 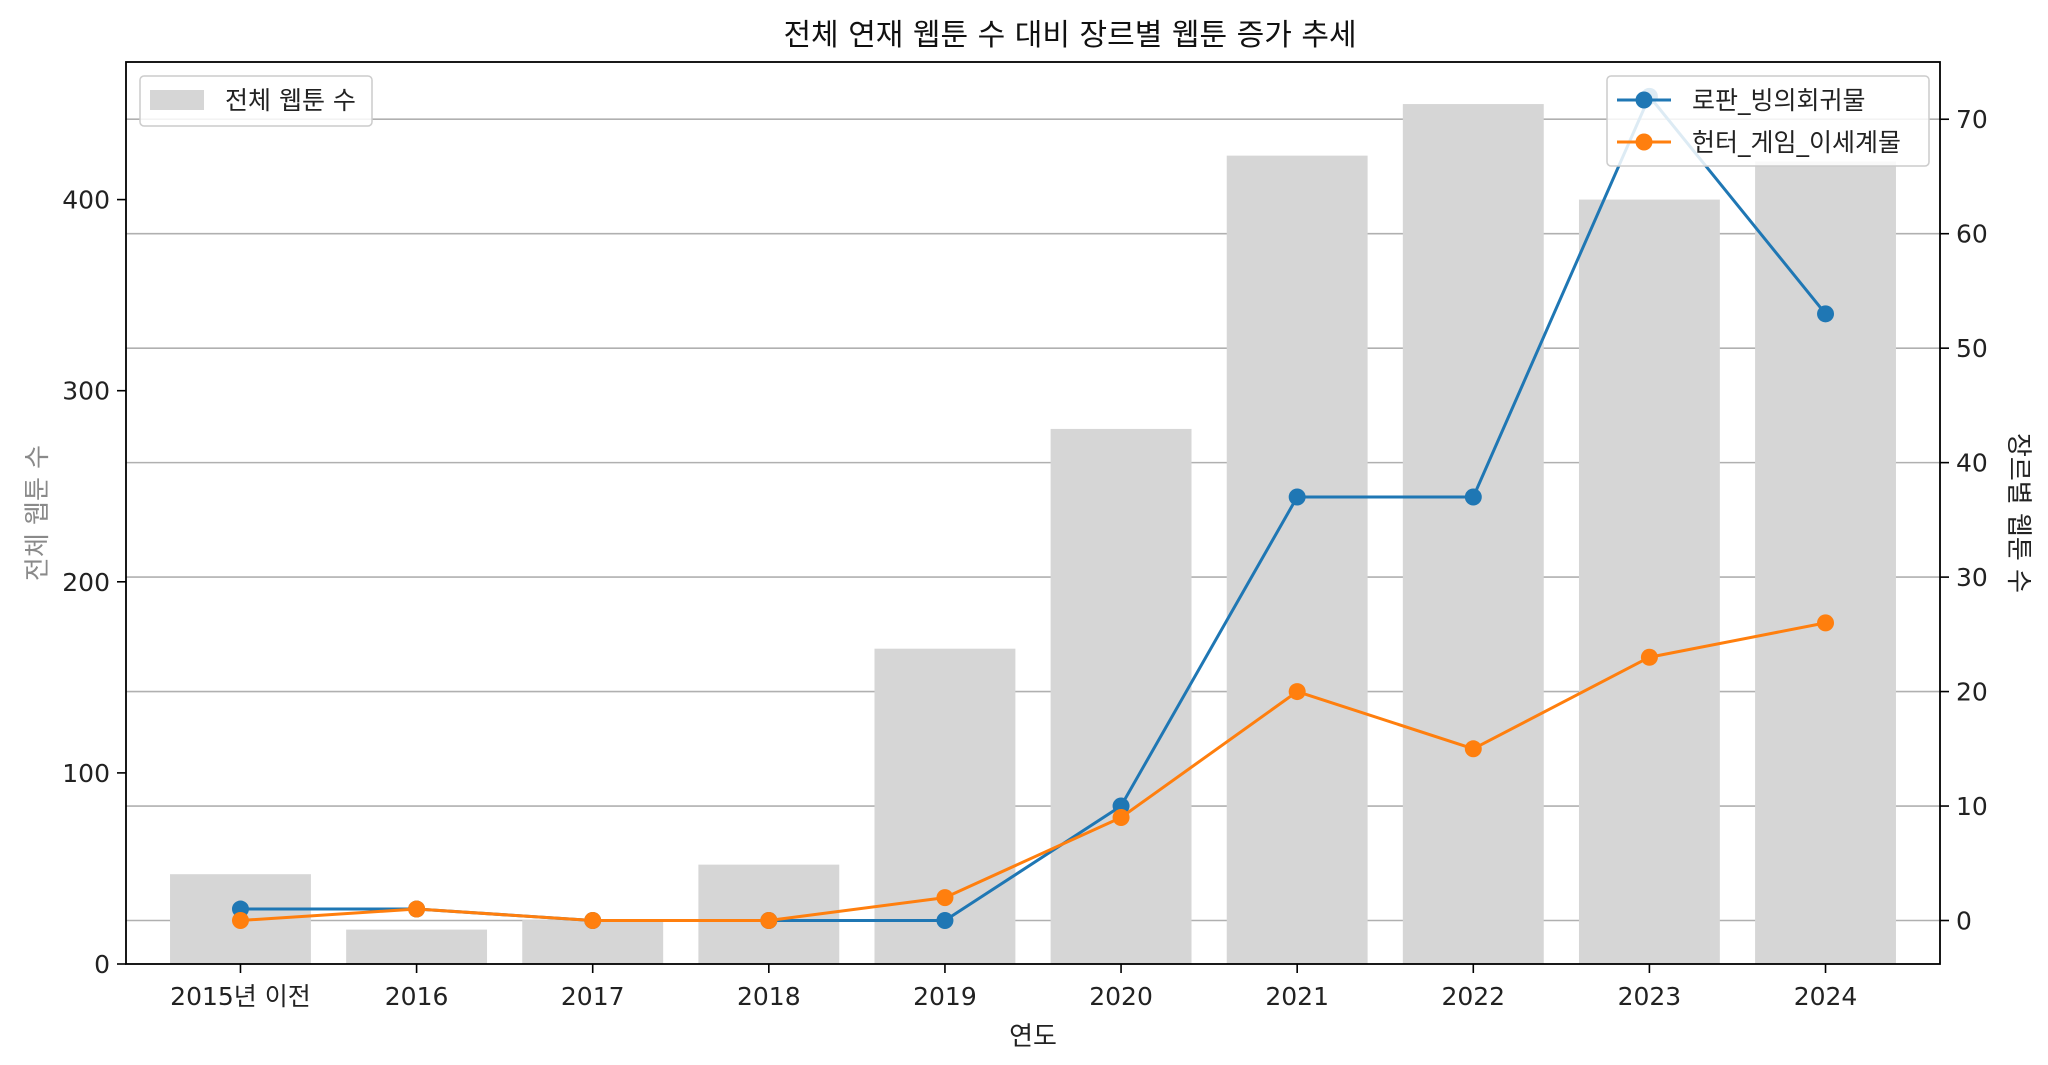 I want to click on right-y-axis-title: 장르별 웹툰 수, so click(x=2018, y=513).